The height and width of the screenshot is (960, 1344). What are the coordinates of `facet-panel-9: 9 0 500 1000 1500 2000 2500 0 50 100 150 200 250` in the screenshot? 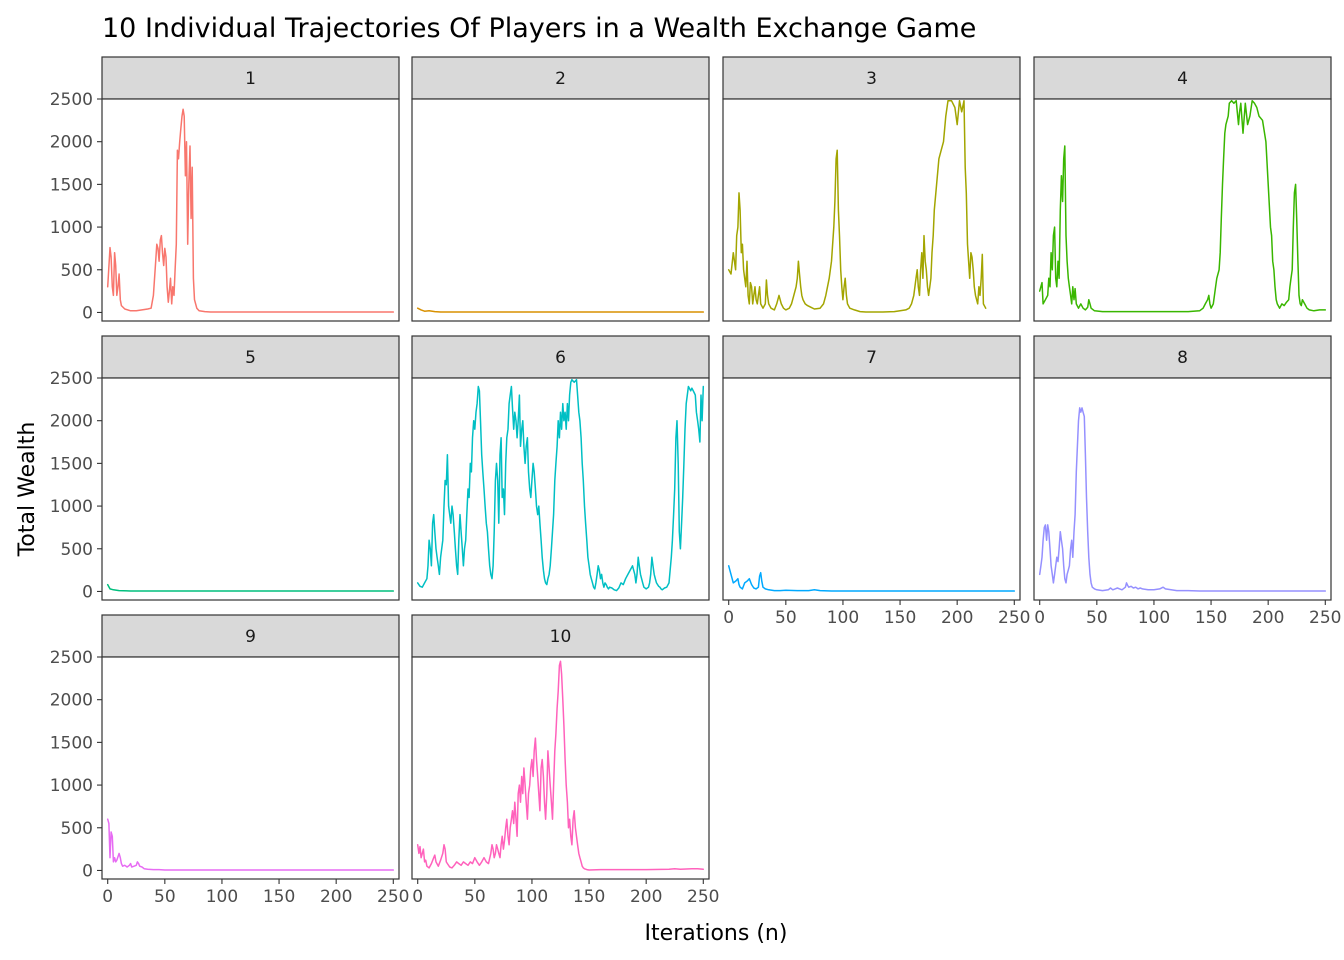 It's located at (230, 760).